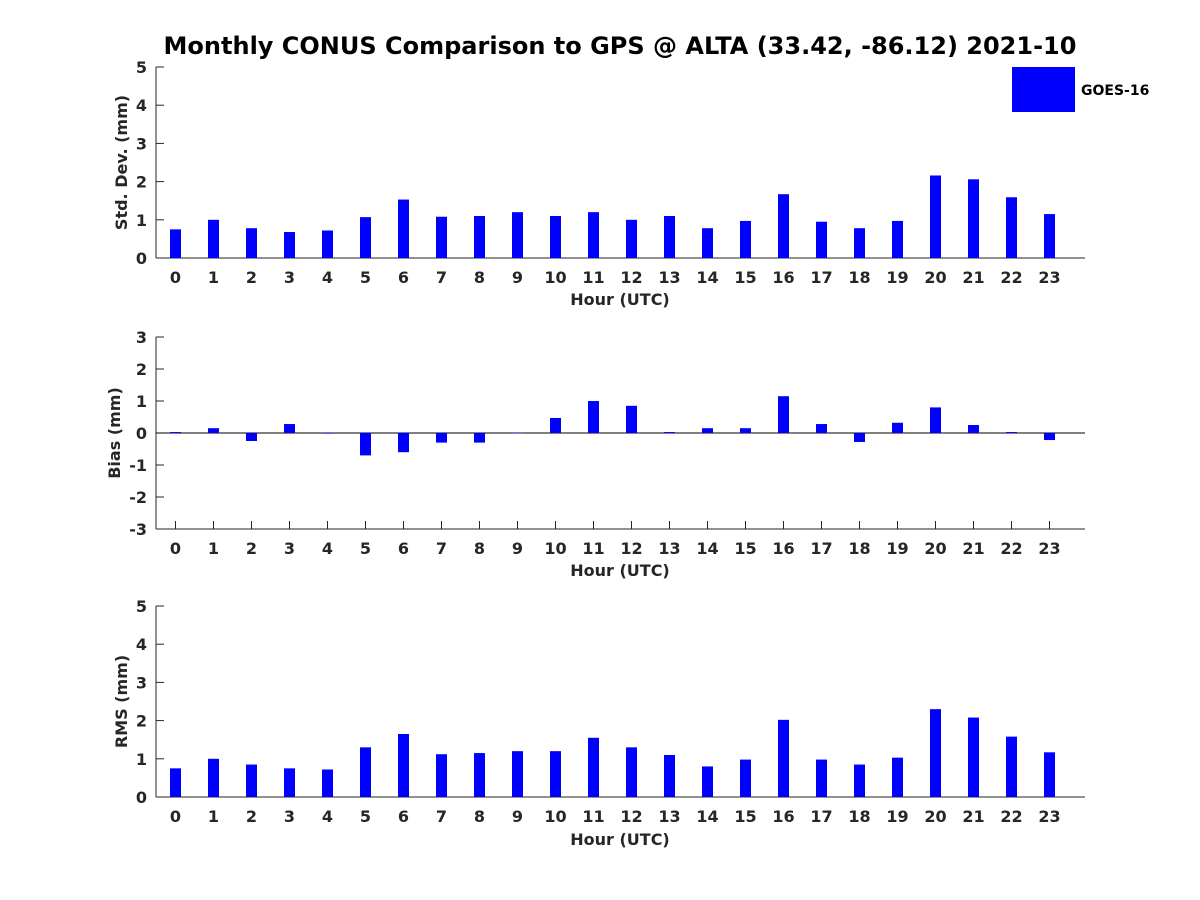 This screenshot has width=1200, height=900. What do you see at coordinates (175, 548) in the screenshot?
I see `bias-x-tick-label: 0` at bounding box center [175, 548].